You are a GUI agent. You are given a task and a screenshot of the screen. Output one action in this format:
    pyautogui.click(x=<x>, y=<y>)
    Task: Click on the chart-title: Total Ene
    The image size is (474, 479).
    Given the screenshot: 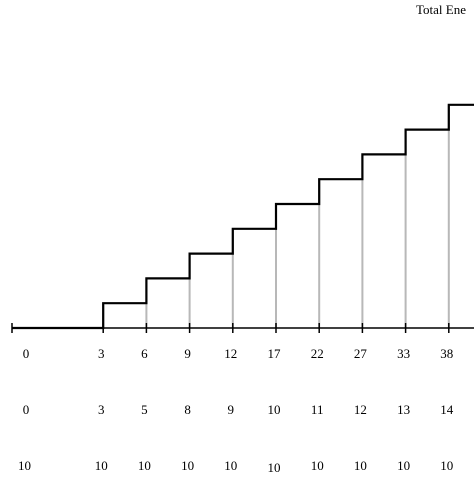 What is the action you would take?
    pyautogui.click(x=441, y=9)
    